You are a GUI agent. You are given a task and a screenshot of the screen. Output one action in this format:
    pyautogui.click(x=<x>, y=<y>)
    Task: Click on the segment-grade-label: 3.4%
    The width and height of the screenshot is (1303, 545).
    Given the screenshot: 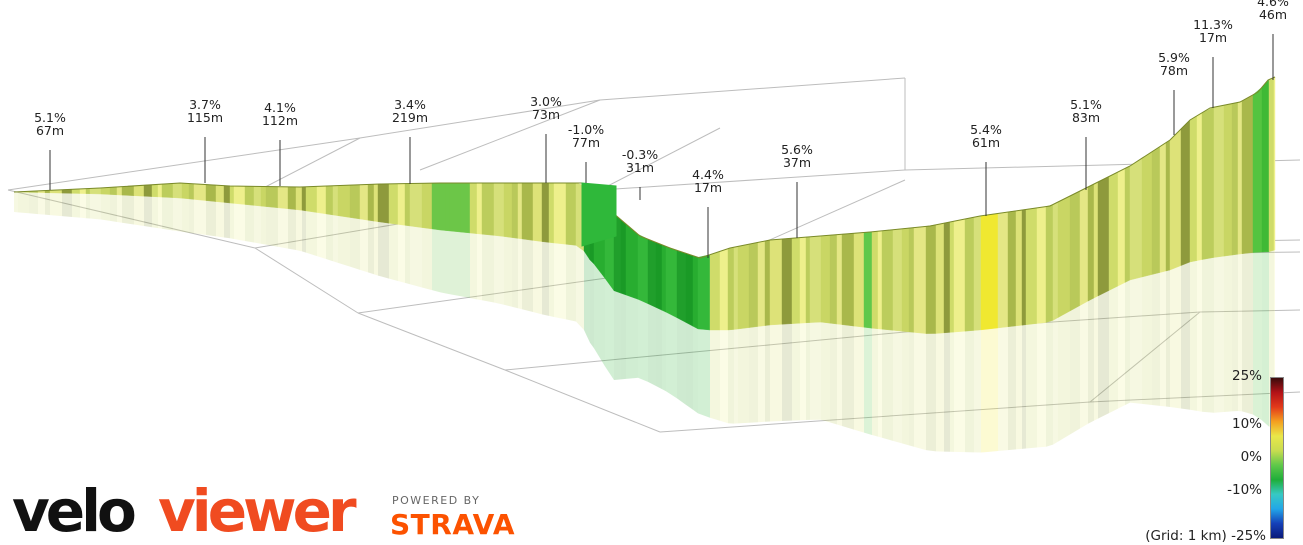 What is the action you would take?
    pyautogui.click(x=410, y=104)
    